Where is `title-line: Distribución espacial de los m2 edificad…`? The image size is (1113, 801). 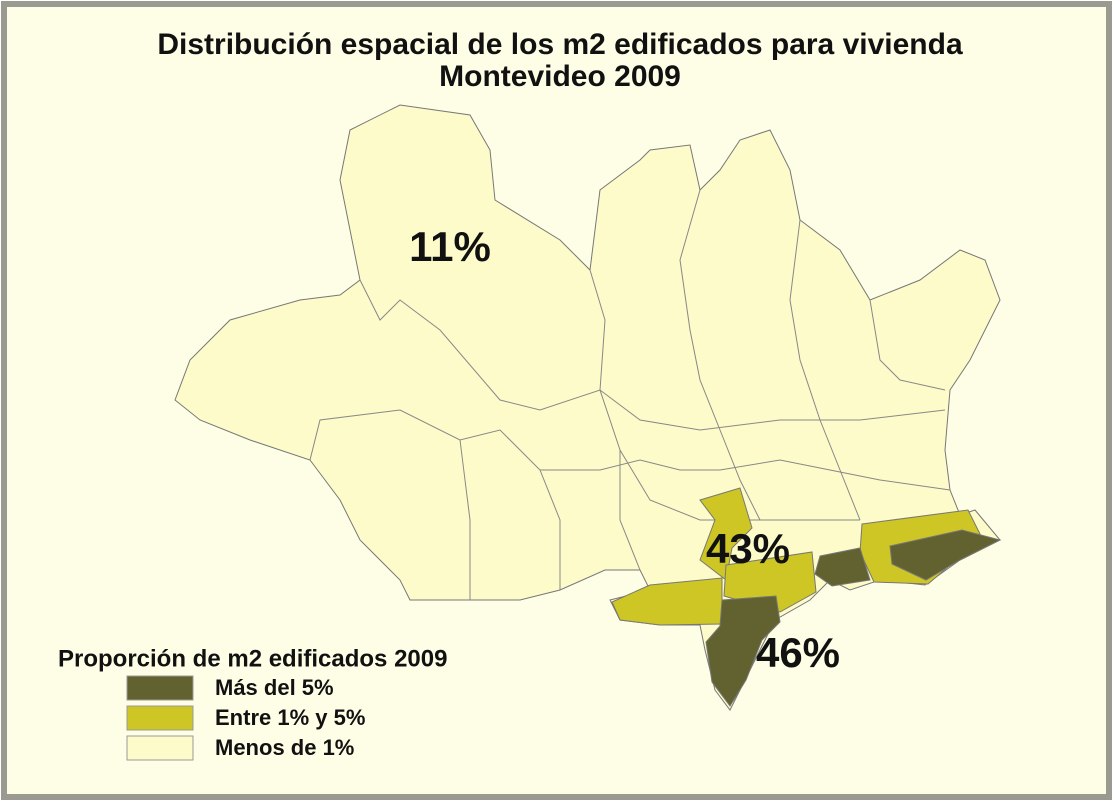 title-line: Distribución espacial de los m2 edificad… is located at coordinates (560, 44).